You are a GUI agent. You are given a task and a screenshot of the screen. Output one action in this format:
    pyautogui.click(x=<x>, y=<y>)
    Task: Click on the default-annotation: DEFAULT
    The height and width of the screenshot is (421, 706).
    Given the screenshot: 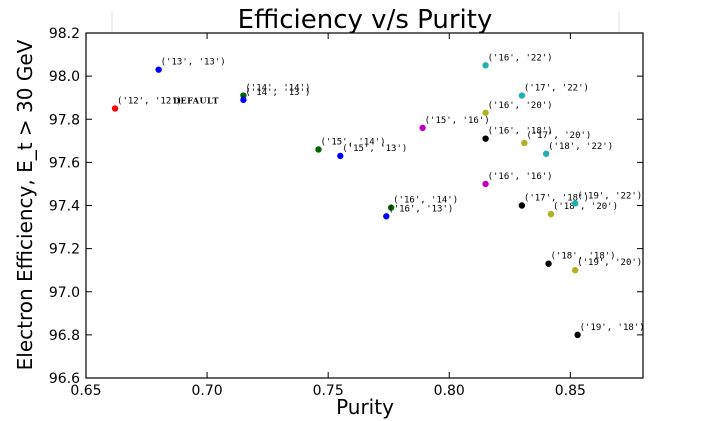 What is the action you would take?
    pyautogui.click(x=196, y=100)
    